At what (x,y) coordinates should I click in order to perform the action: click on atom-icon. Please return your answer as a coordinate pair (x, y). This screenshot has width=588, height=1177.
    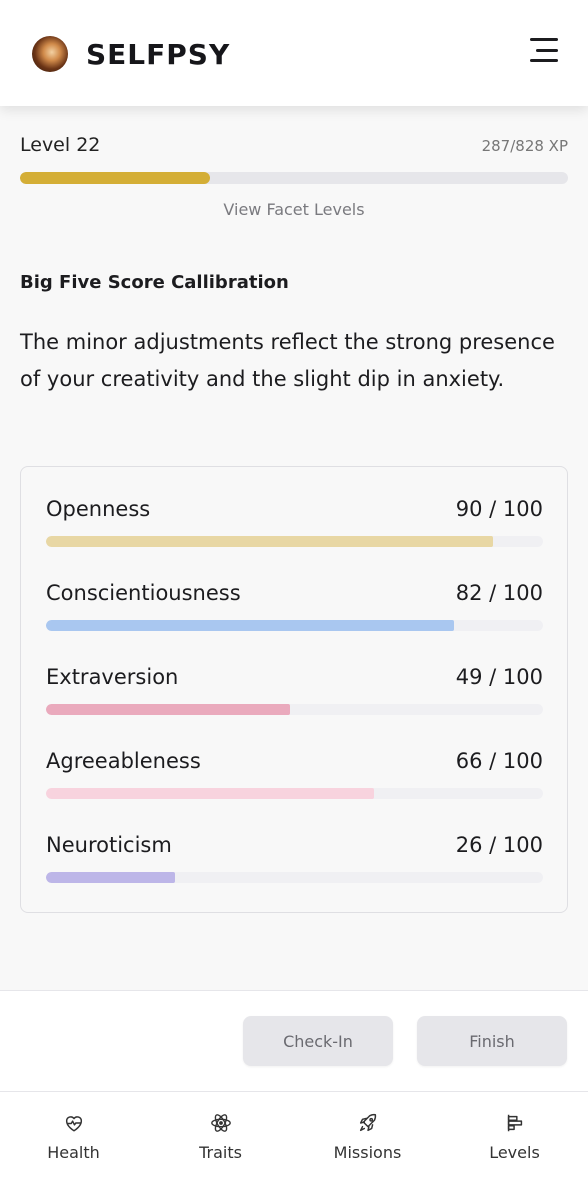
    Looking at the image, I should click on (220, 1123).